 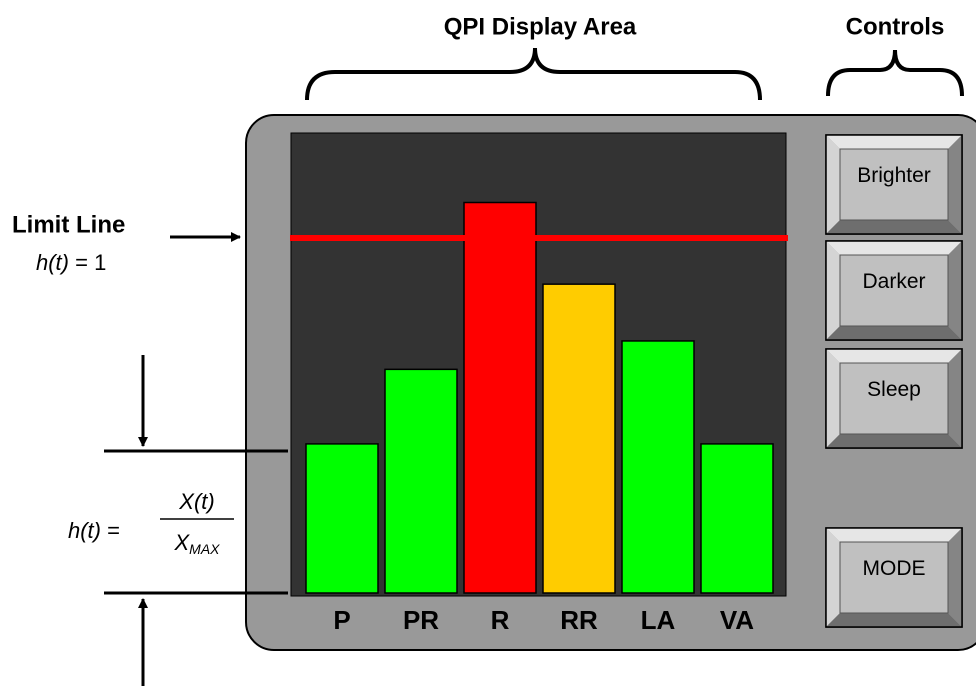 I want to click on formula-denominator: XMAX, so click(x=196, y=543).